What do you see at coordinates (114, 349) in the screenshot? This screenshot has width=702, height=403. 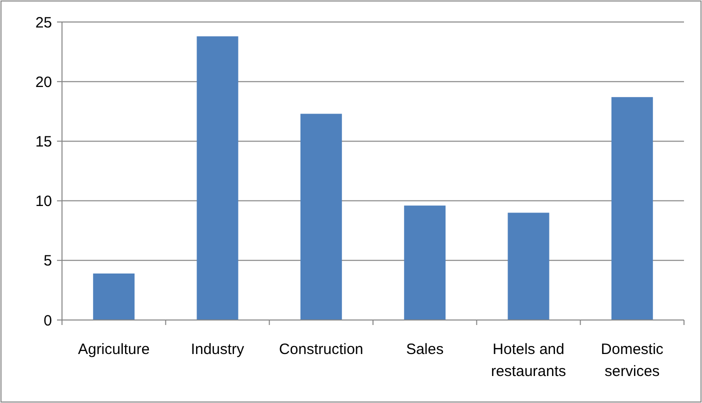 I see `x-tick-label: Agriculture` at bounding box center [114, 349].